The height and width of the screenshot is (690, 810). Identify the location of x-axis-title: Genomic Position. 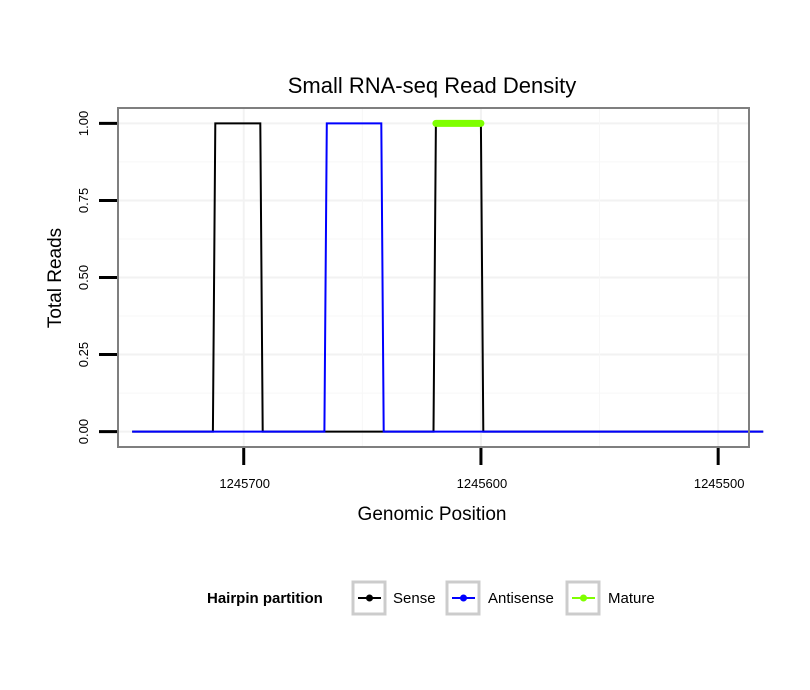
(432, 514).